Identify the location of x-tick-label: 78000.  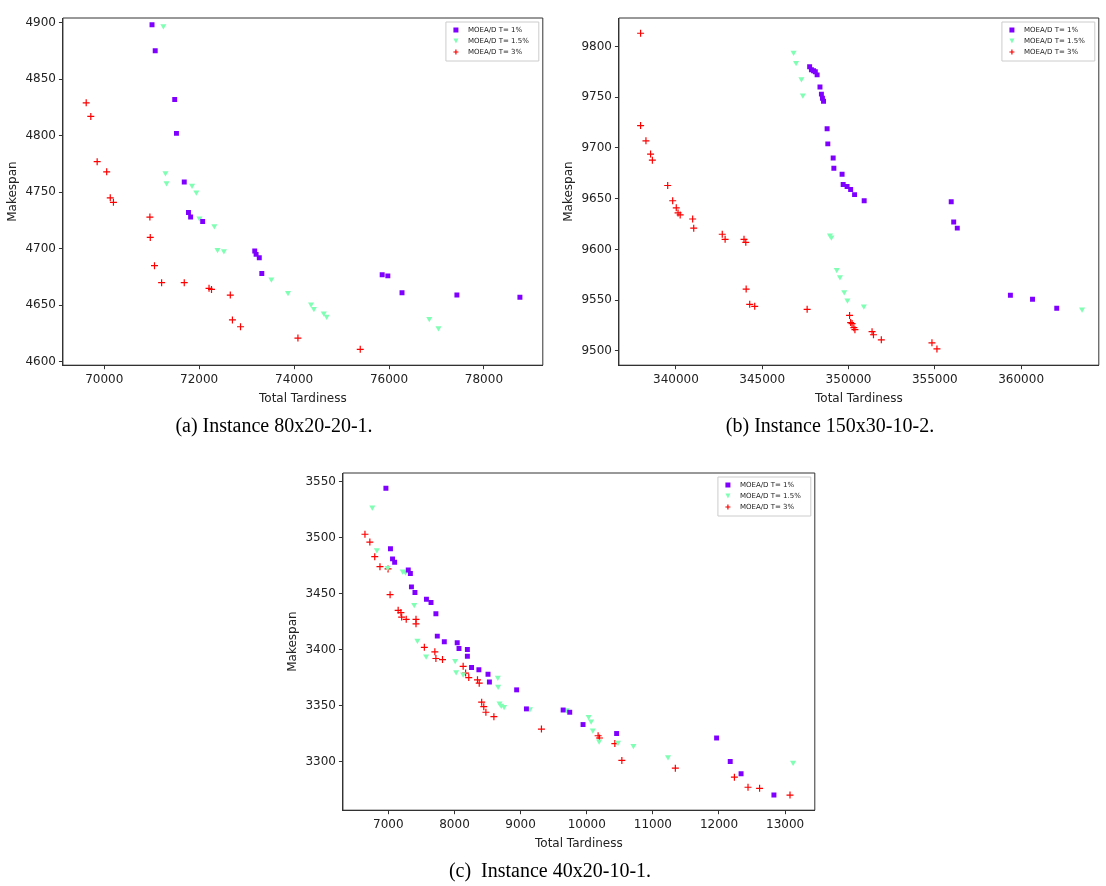
(484, 378).